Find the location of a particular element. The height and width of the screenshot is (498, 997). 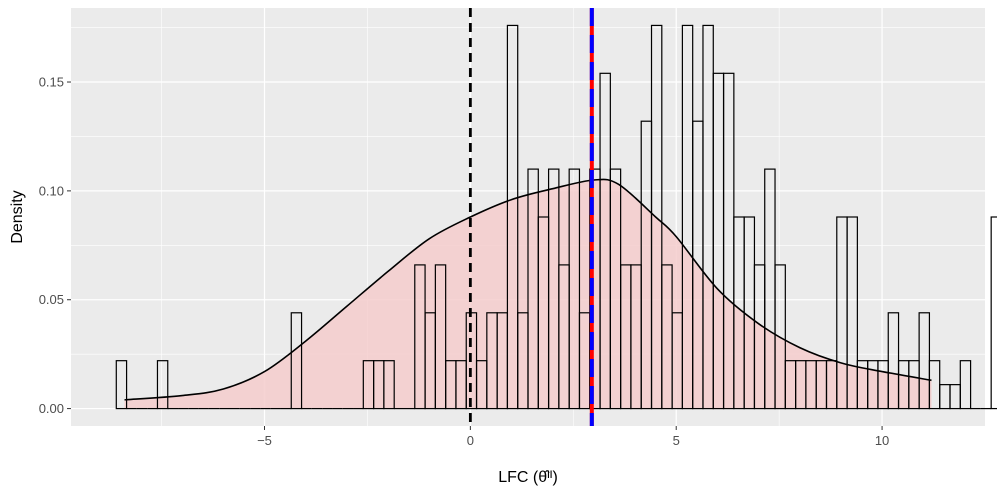

x-tick-label: −5 is located at coordinates (264, 440).